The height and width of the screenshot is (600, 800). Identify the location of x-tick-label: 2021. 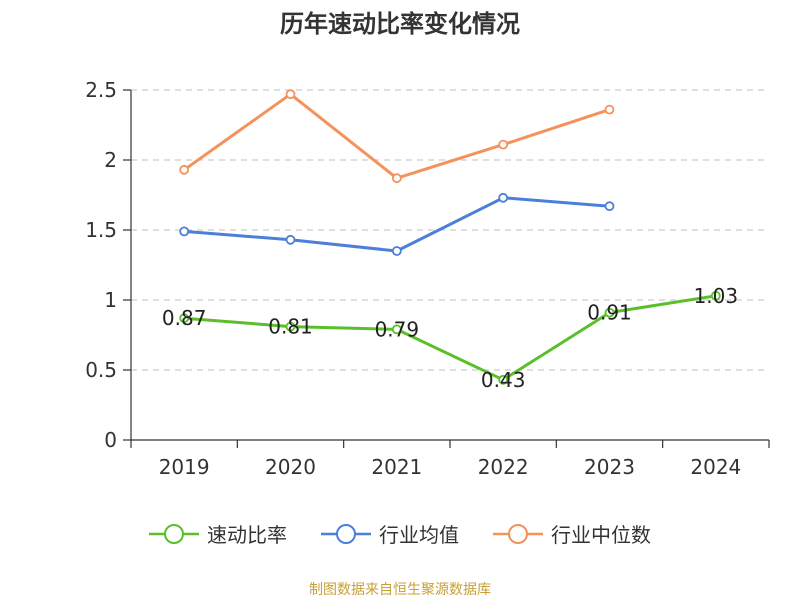
(396, 467).